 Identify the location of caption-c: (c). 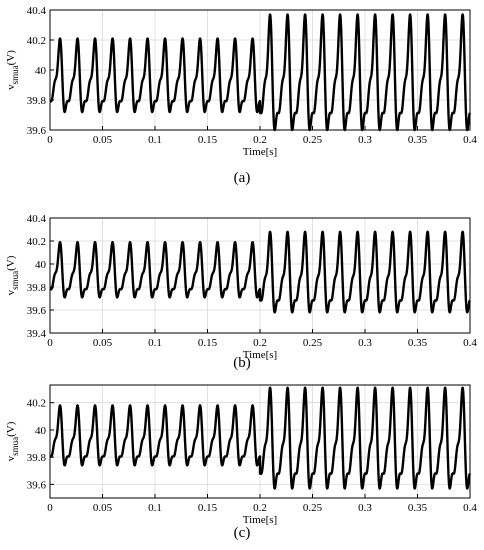
(242, 533).